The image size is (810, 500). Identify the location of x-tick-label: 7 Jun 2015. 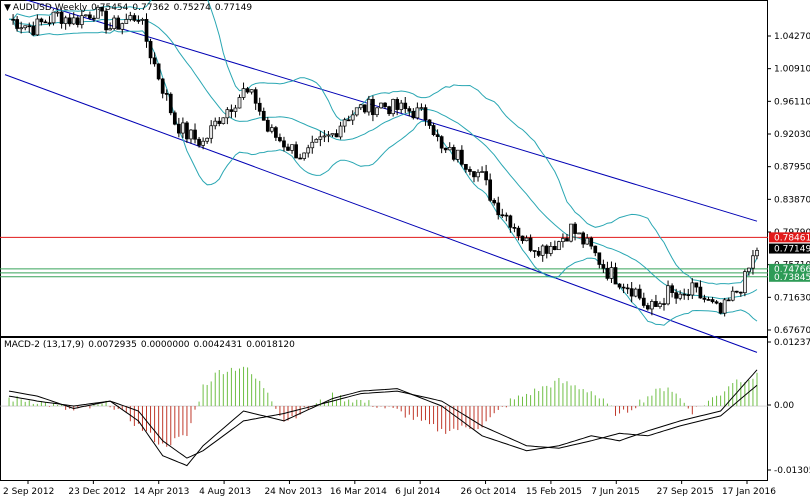
(615, 492).